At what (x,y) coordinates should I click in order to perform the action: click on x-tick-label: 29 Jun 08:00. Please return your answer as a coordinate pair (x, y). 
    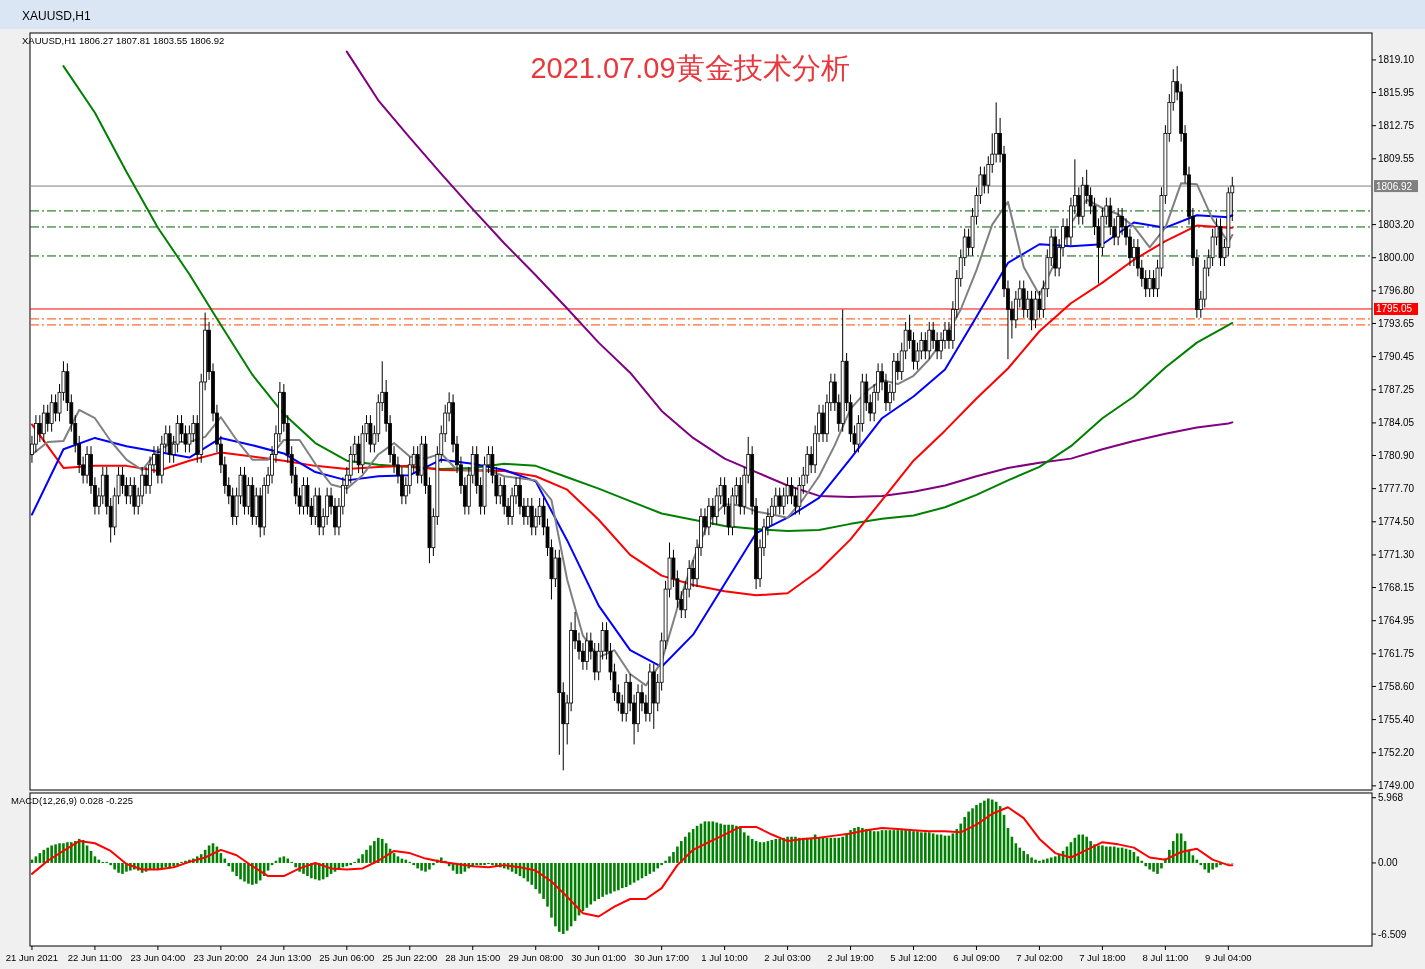
    Looking at the image, I should click on (536, 957).